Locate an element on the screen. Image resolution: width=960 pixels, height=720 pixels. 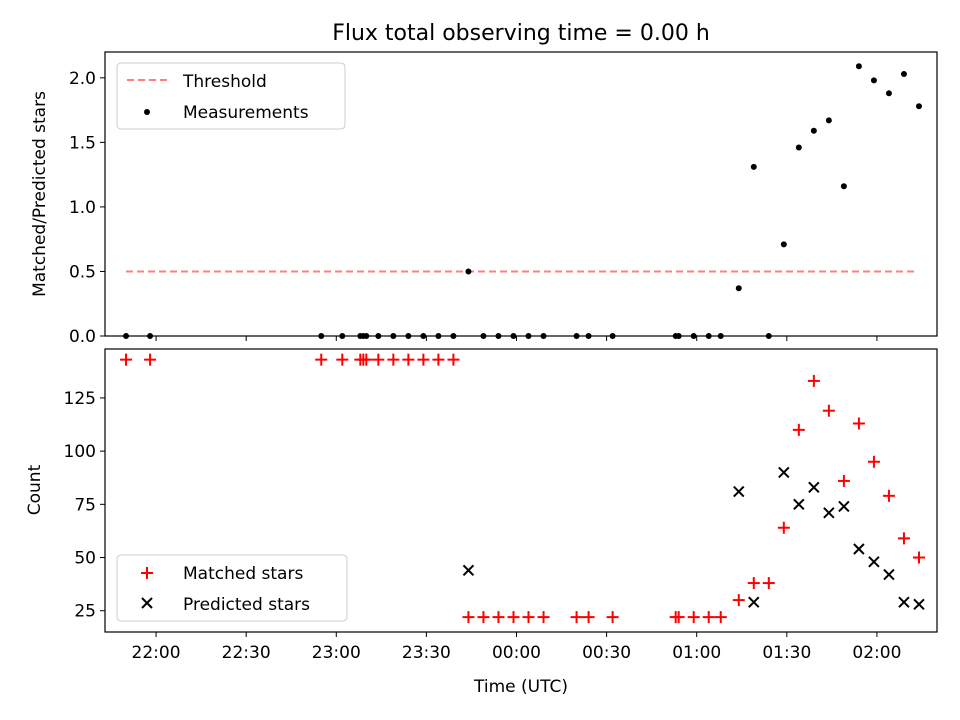
x-tick-label: 23:30 is located at coordinates (426, 653).